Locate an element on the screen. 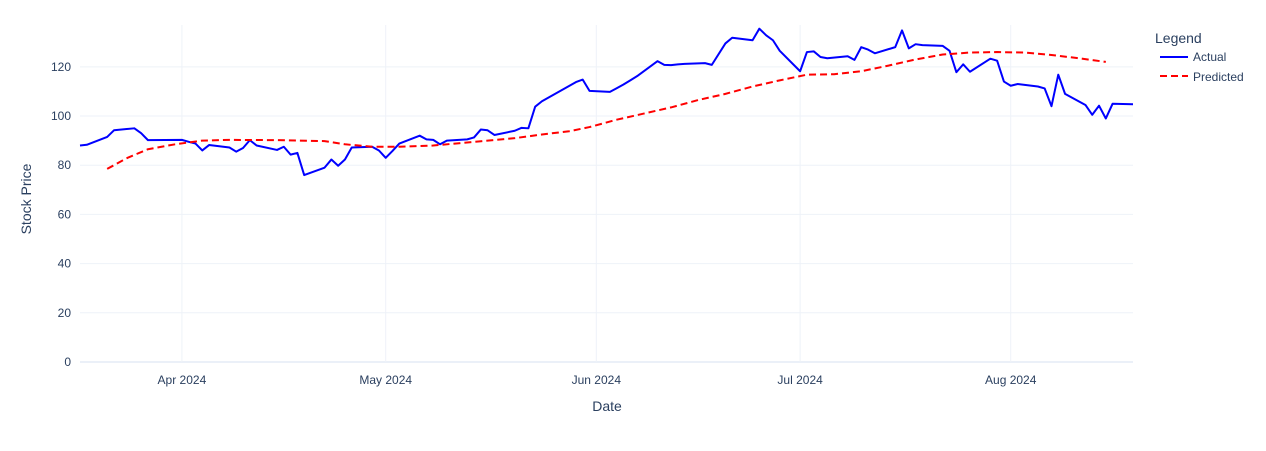  x-axis-title: Date is located at coordinates (607, 406).